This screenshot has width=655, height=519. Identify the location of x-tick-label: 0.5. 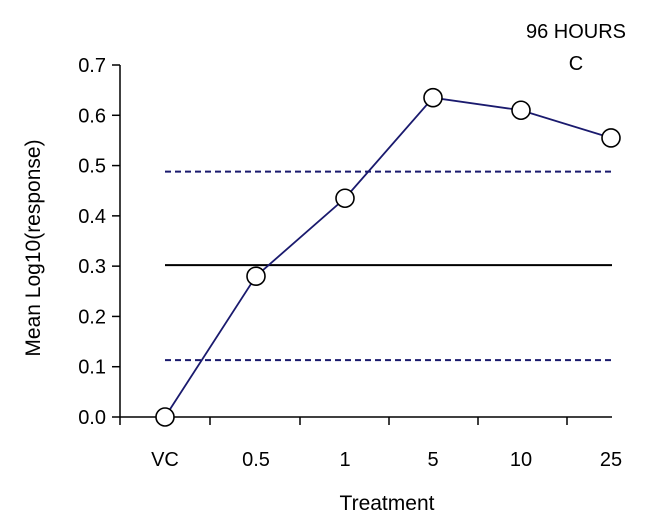
(256, 460).